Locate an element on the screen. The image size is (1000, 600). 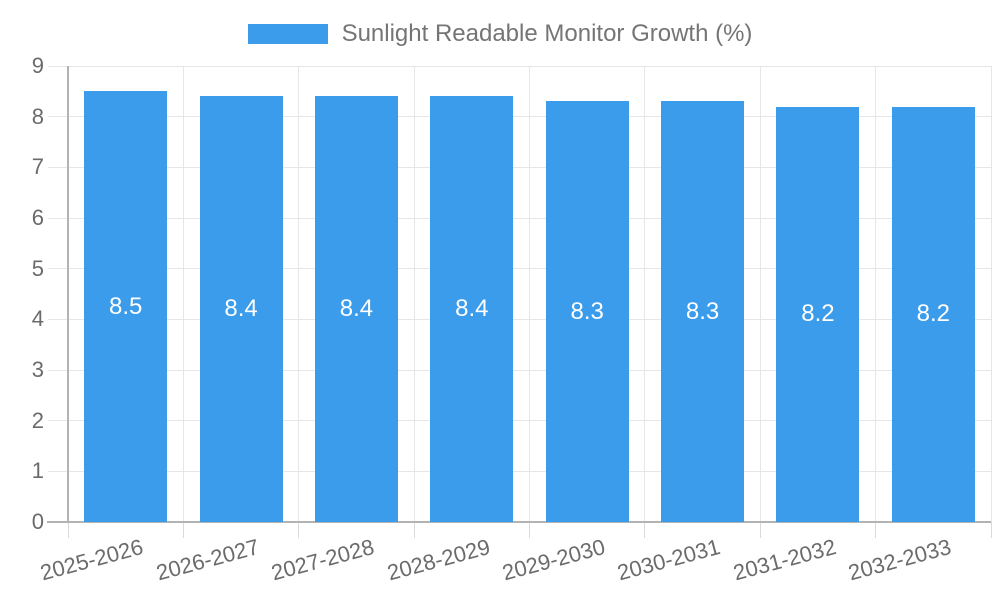
legend-label: Sunlight Readable Monitor Growth (%) is located at coordinates (547, 33).